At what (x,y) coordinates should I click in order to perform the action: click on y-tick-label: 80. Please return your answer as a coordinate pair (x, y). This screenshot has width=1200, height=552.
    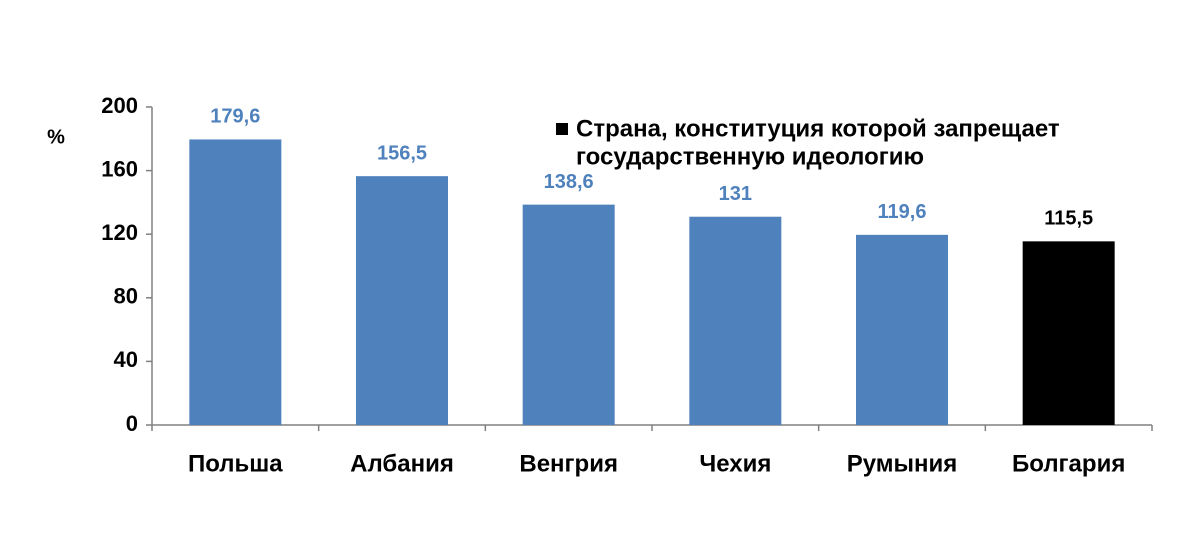
    Looking at the image, I should click on (126, 296).